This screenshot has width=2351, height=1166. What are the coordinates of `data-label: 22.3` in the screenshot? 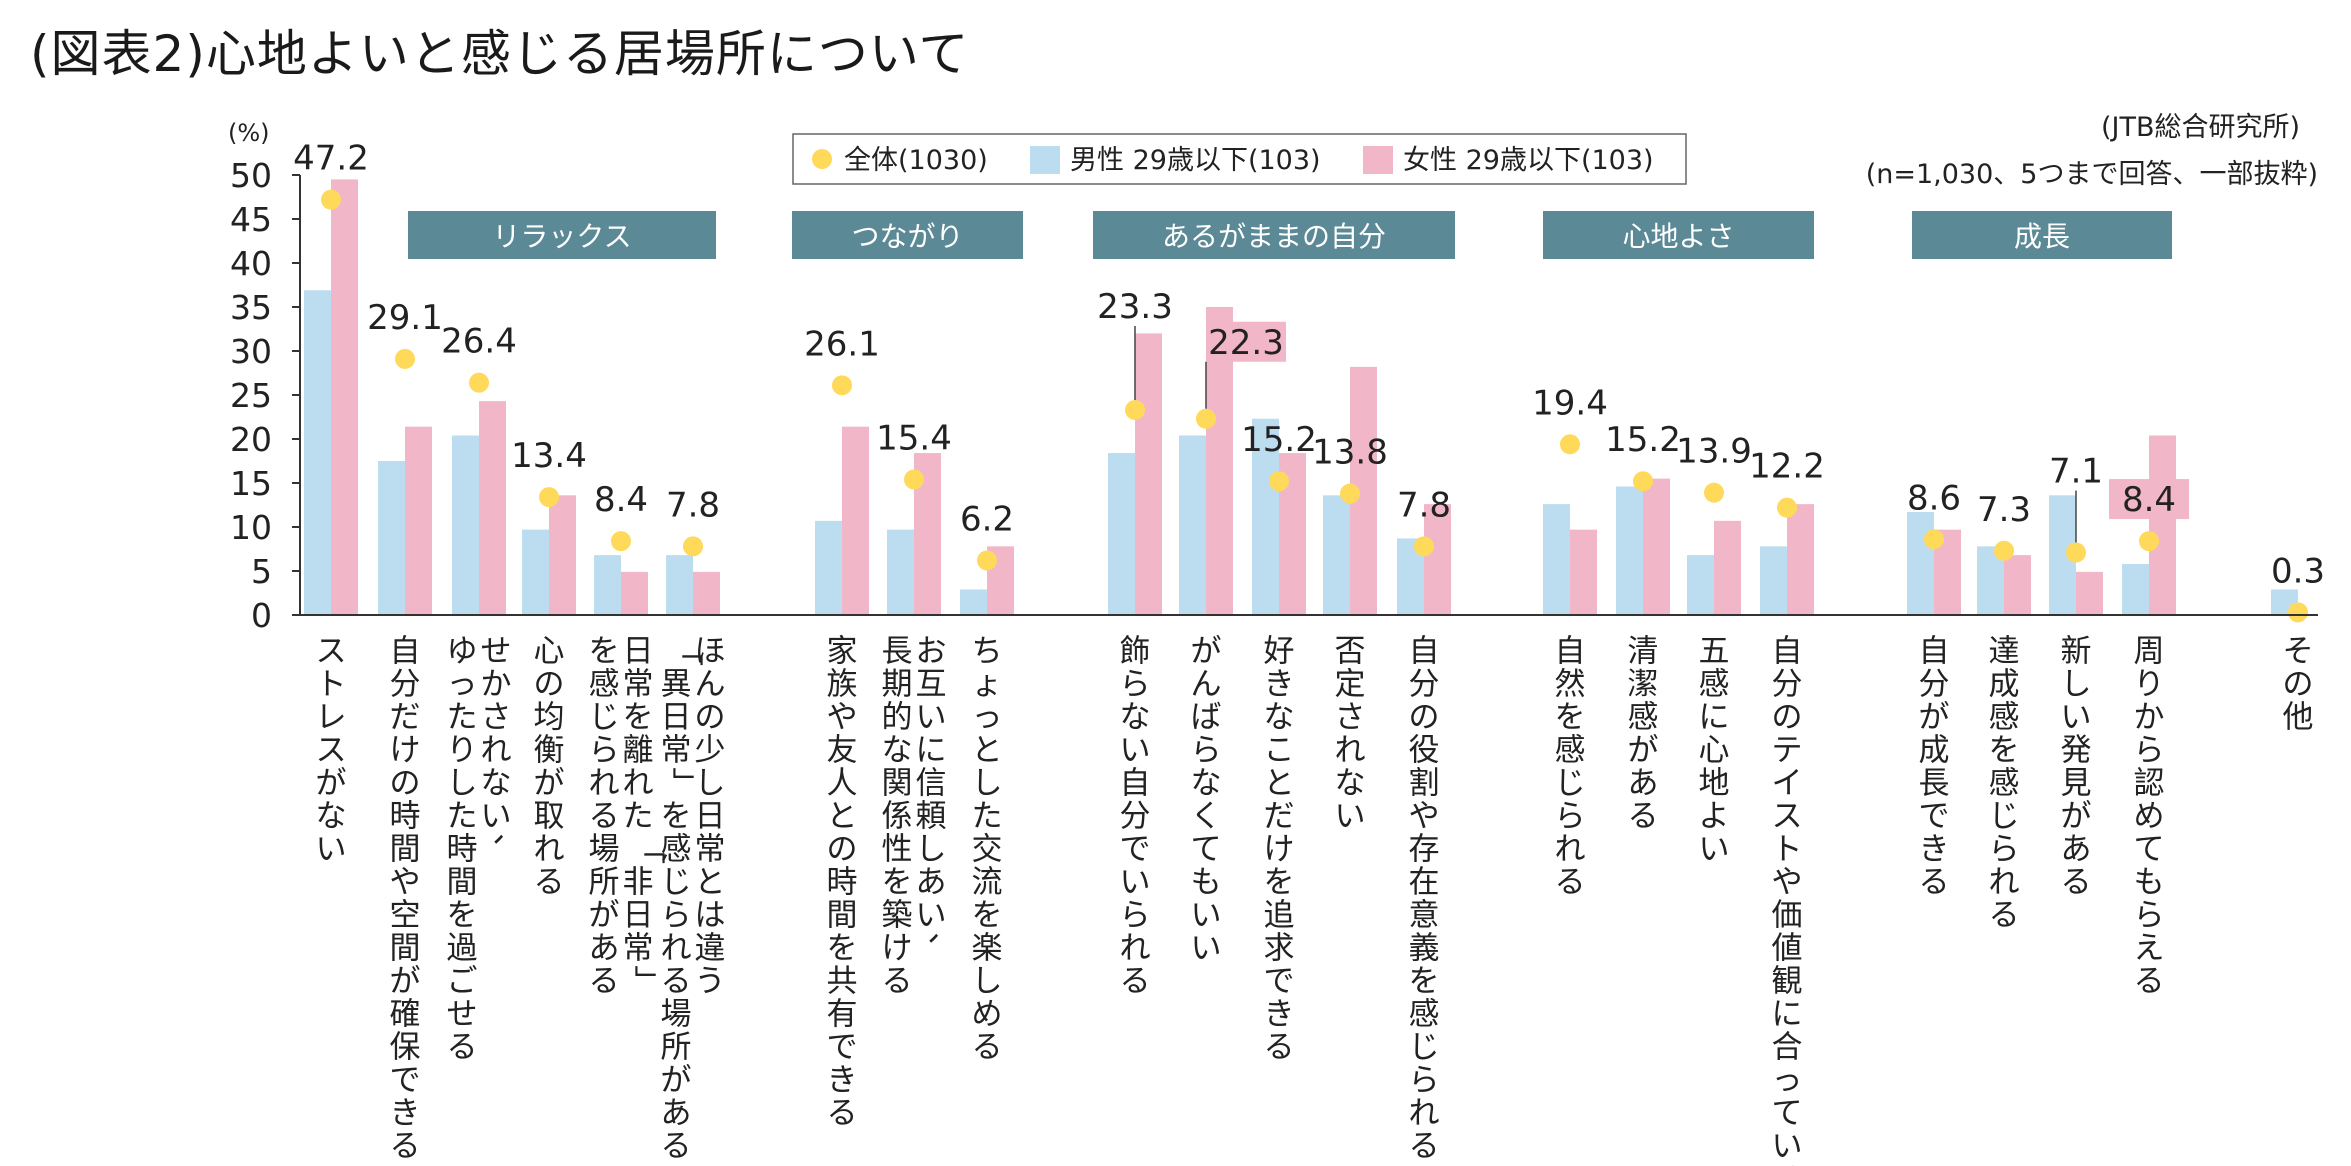 It's located at (1246, 343).